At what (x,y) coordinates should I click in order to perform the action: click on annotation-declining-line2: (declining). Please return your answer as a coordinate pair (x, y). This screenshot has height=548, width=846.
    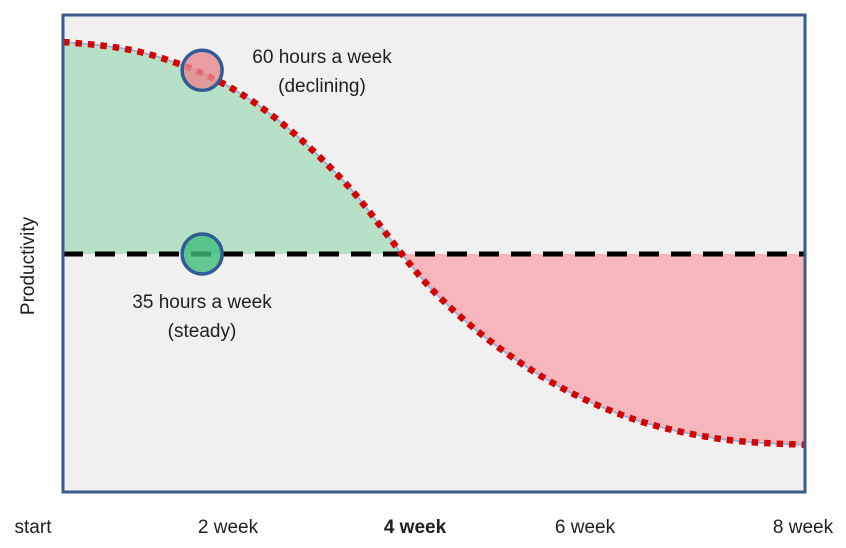
    Looking at the image, I should click on (322, 86).